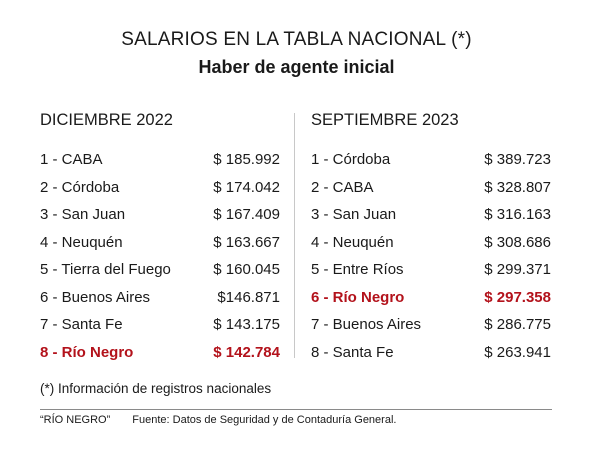  Describe the element at coordinates (294, 235) in the screenshot. I see `column-divider` at that location.